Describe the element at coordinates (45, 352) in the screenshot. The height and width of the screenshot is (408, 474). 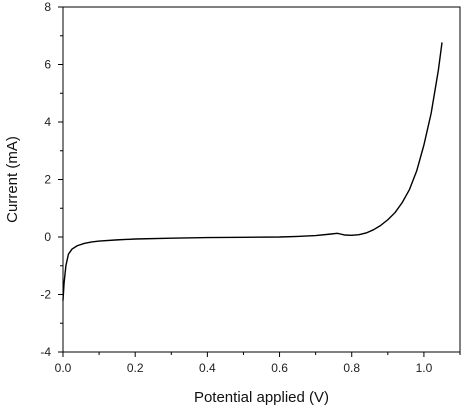
I see `y-tick-label: -4` at that location.